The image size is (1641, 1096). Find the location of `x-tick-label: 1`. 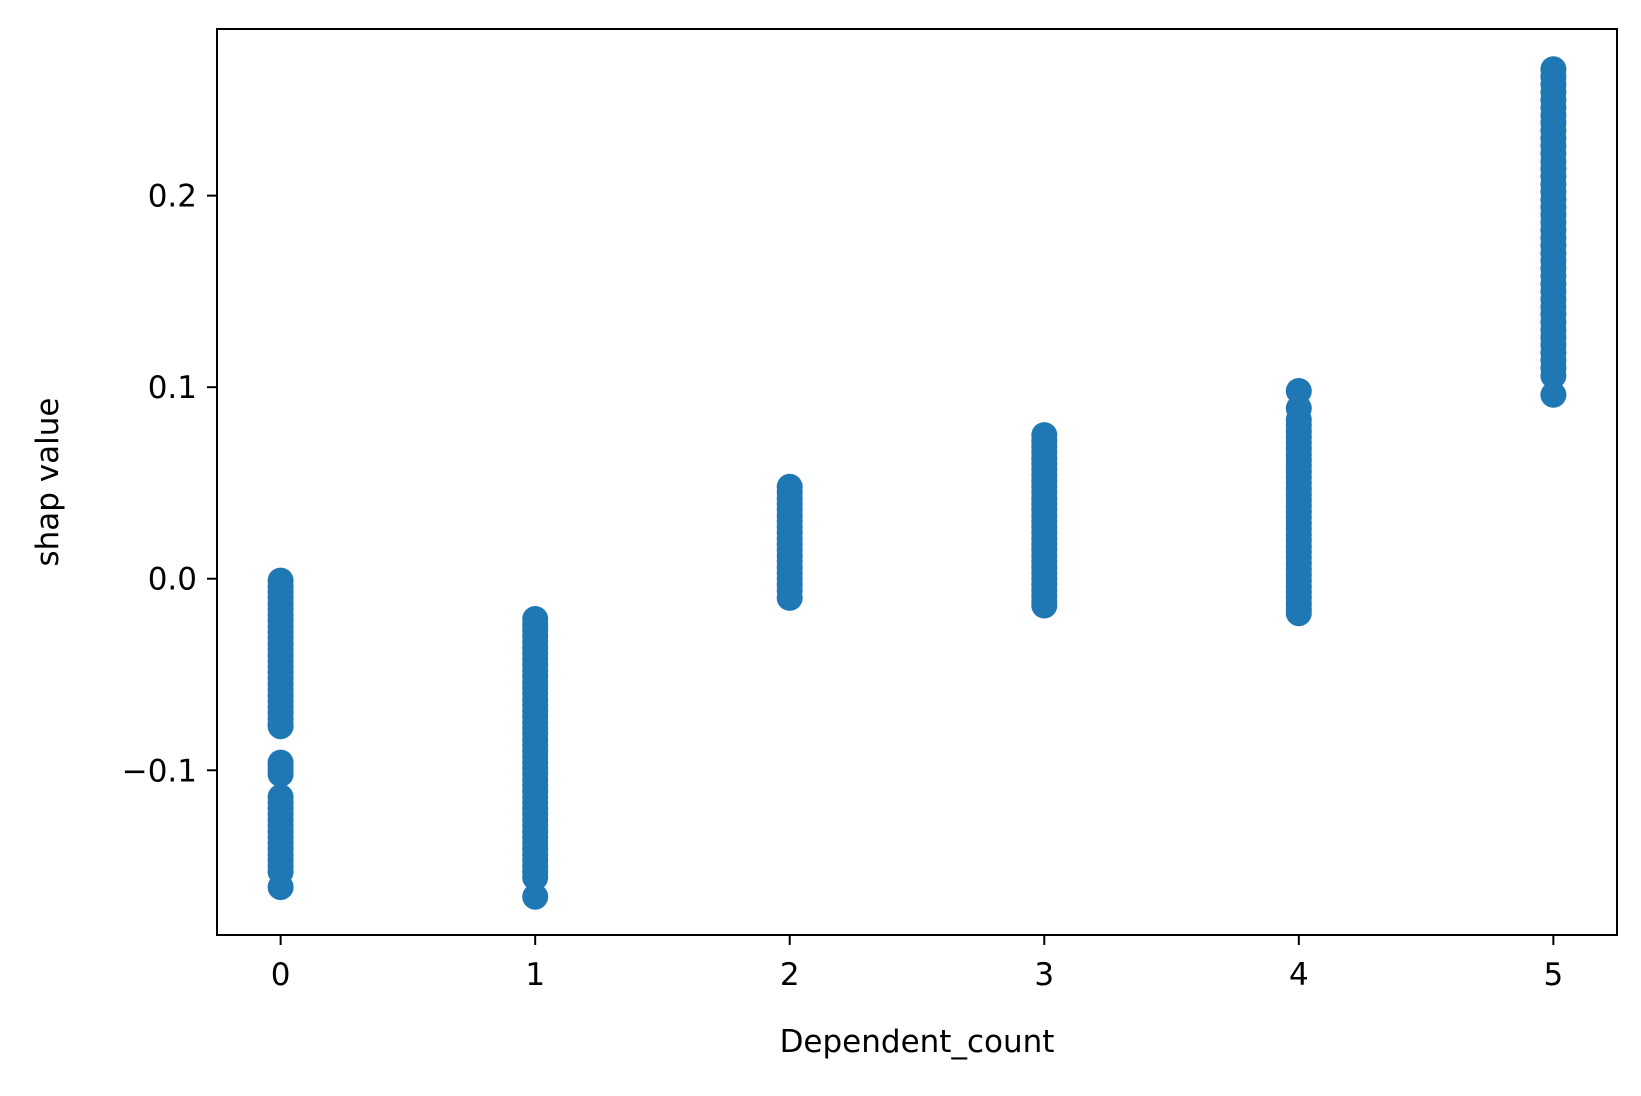

x-tick-label: 1 is located at coordinates (535, 975).